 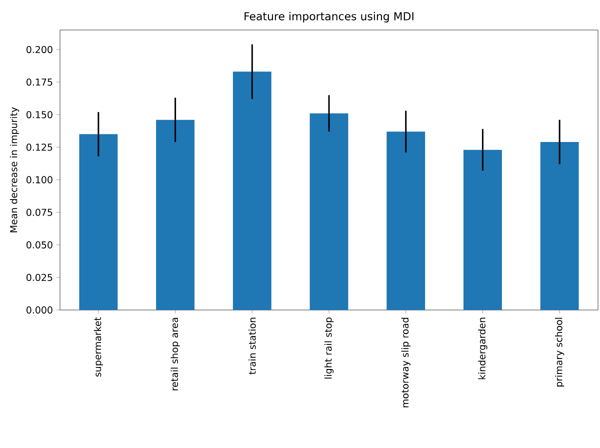 I want to click on x-tick-label: train station, so click(x=252, y=346).